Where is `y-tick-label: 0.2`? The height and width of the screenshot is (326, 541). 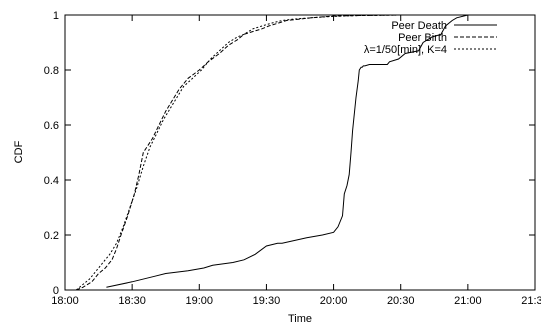 y-tick-label: 0.2 is located at coordinates (51, 236).